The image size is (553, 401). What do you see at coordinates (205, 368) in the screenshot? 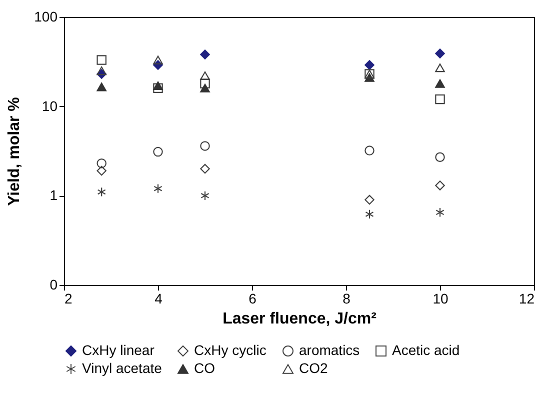
I see `legend-label: CO` at bounding box center [205, 368].